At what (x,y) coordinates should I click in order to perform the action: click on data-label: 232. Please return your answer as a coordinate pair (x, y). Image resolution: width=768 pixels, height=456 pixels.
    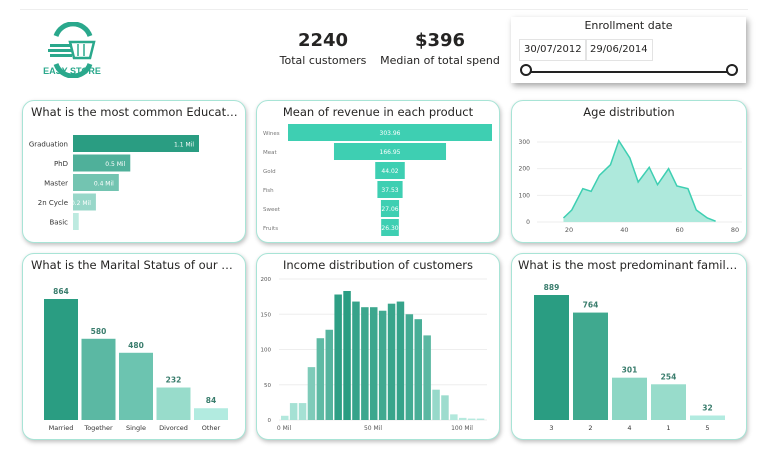
    Looking at the image, I should click on (174, 380).